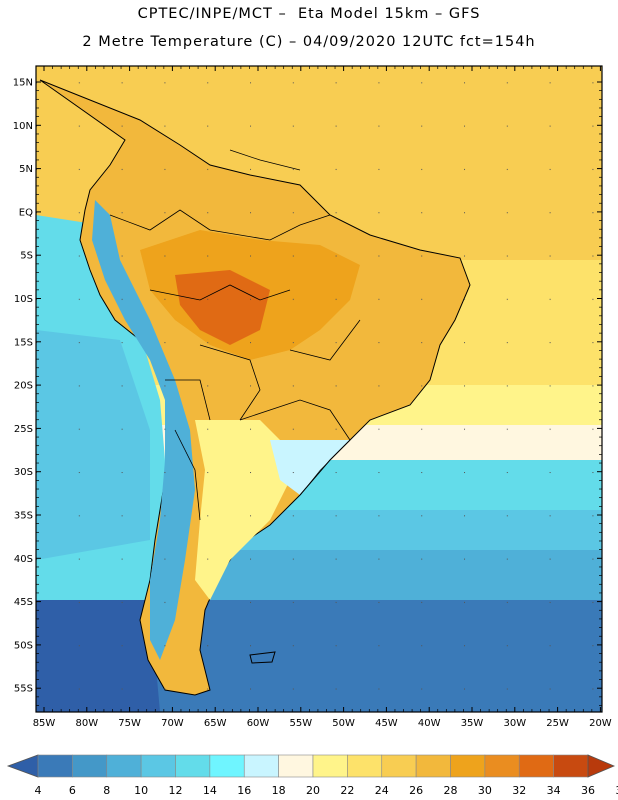 This screenshot has height=800, width=618. I want to click on colorbar-label: 38, so click(616, 790).